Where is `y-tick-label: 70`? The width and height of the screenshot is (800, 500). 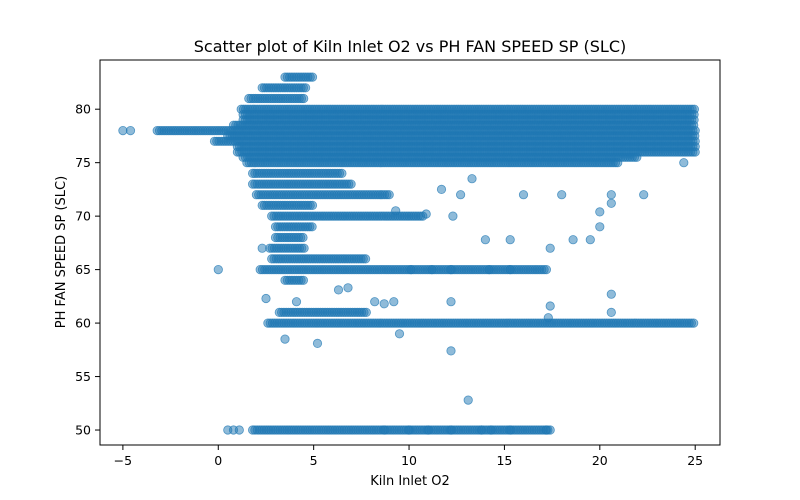
y-tick-label: 70 is located at coordinates (83, 216).